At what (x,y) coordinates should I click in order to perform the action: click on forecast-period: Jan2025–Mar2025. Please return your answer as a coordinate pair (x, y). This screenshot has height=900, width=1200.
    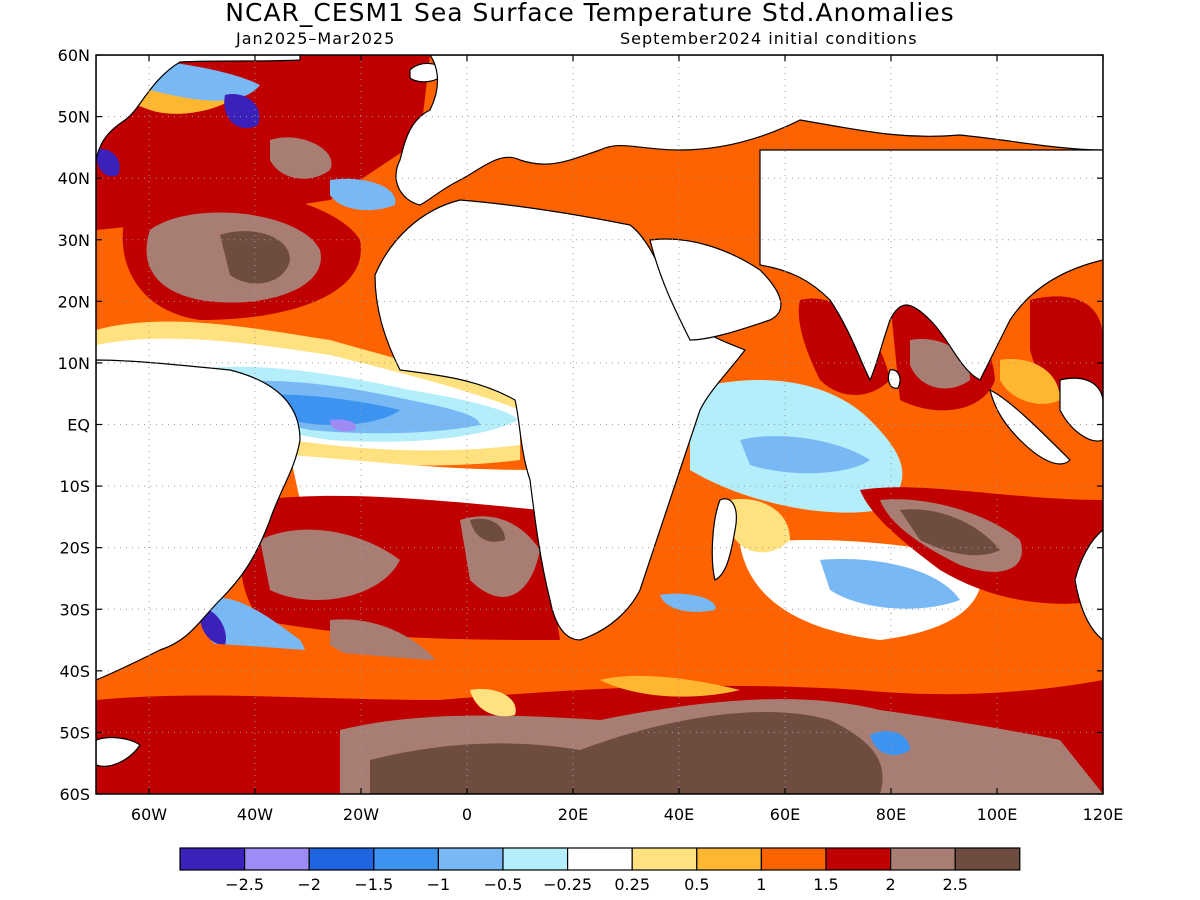
    Looking at the image, I should click on (316, 38).